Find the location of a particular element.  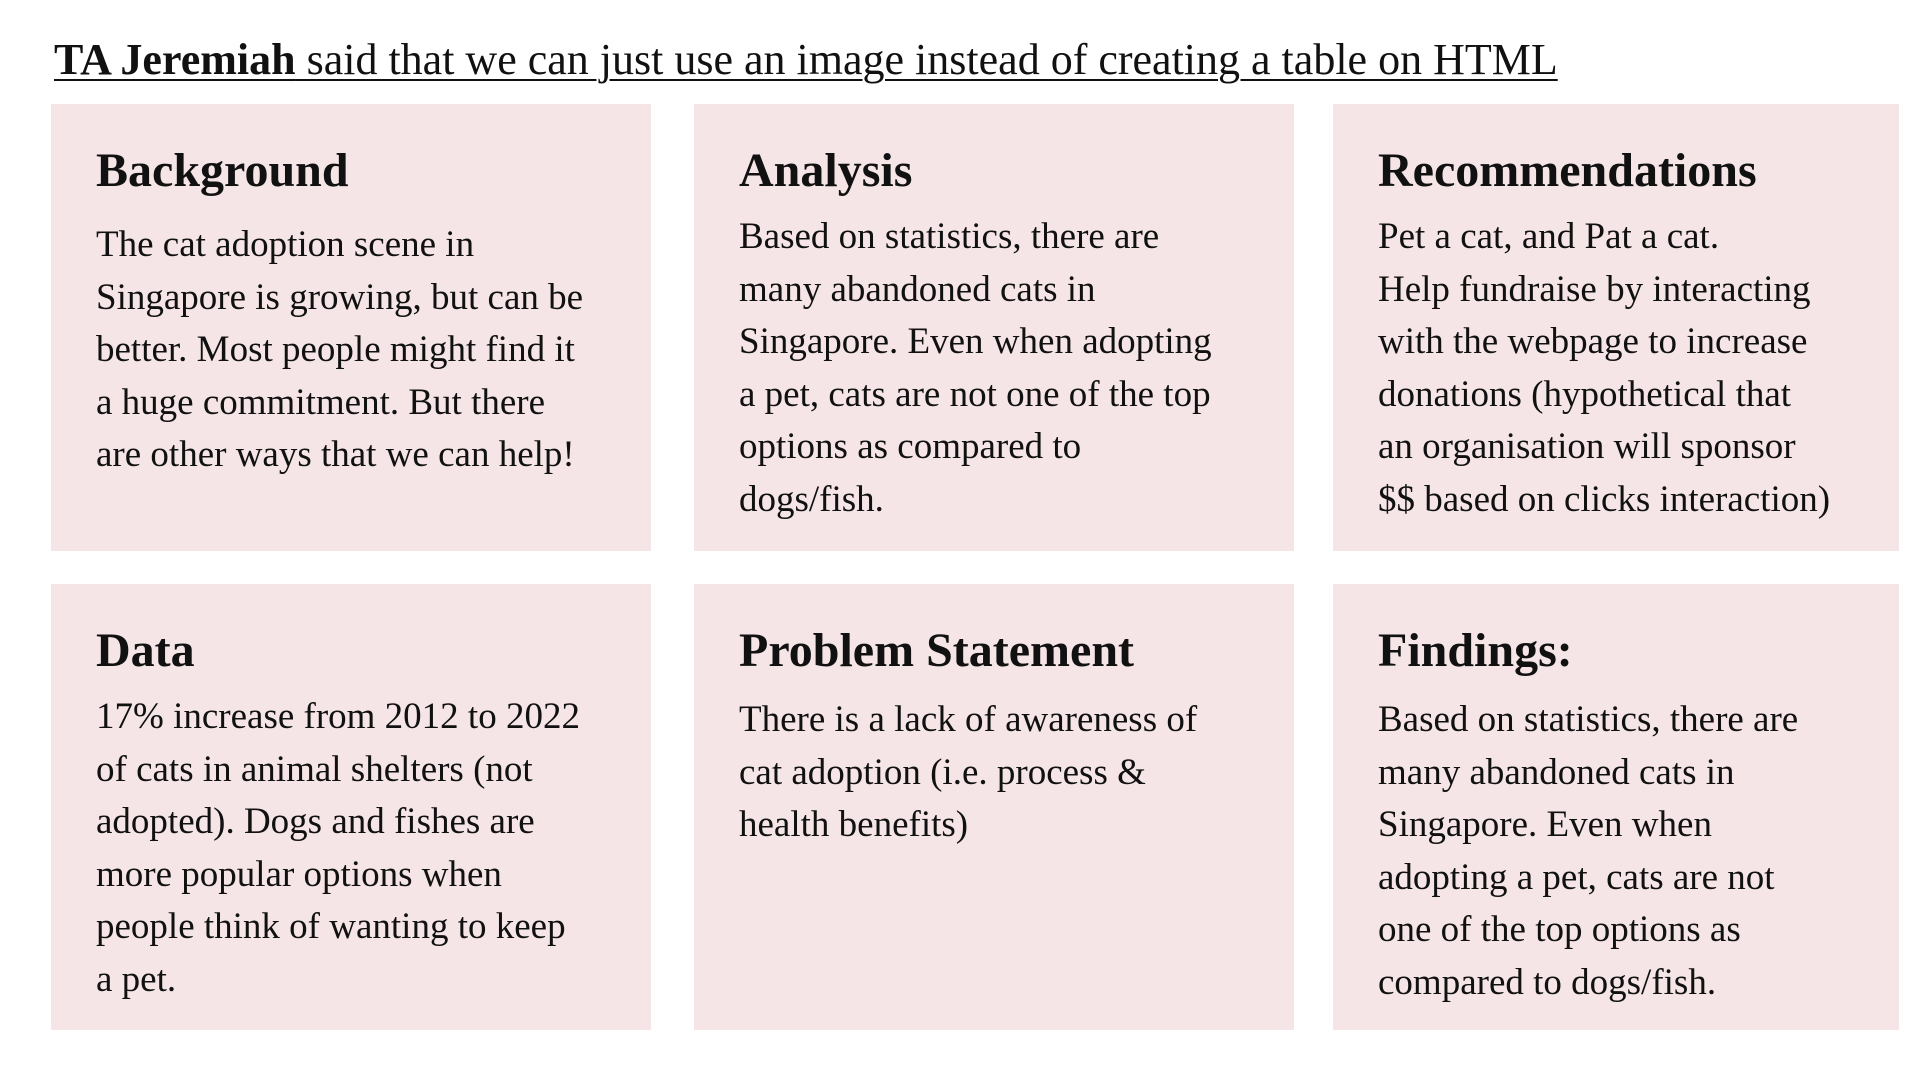

background-title: Background is located at coordinates (363, 171).